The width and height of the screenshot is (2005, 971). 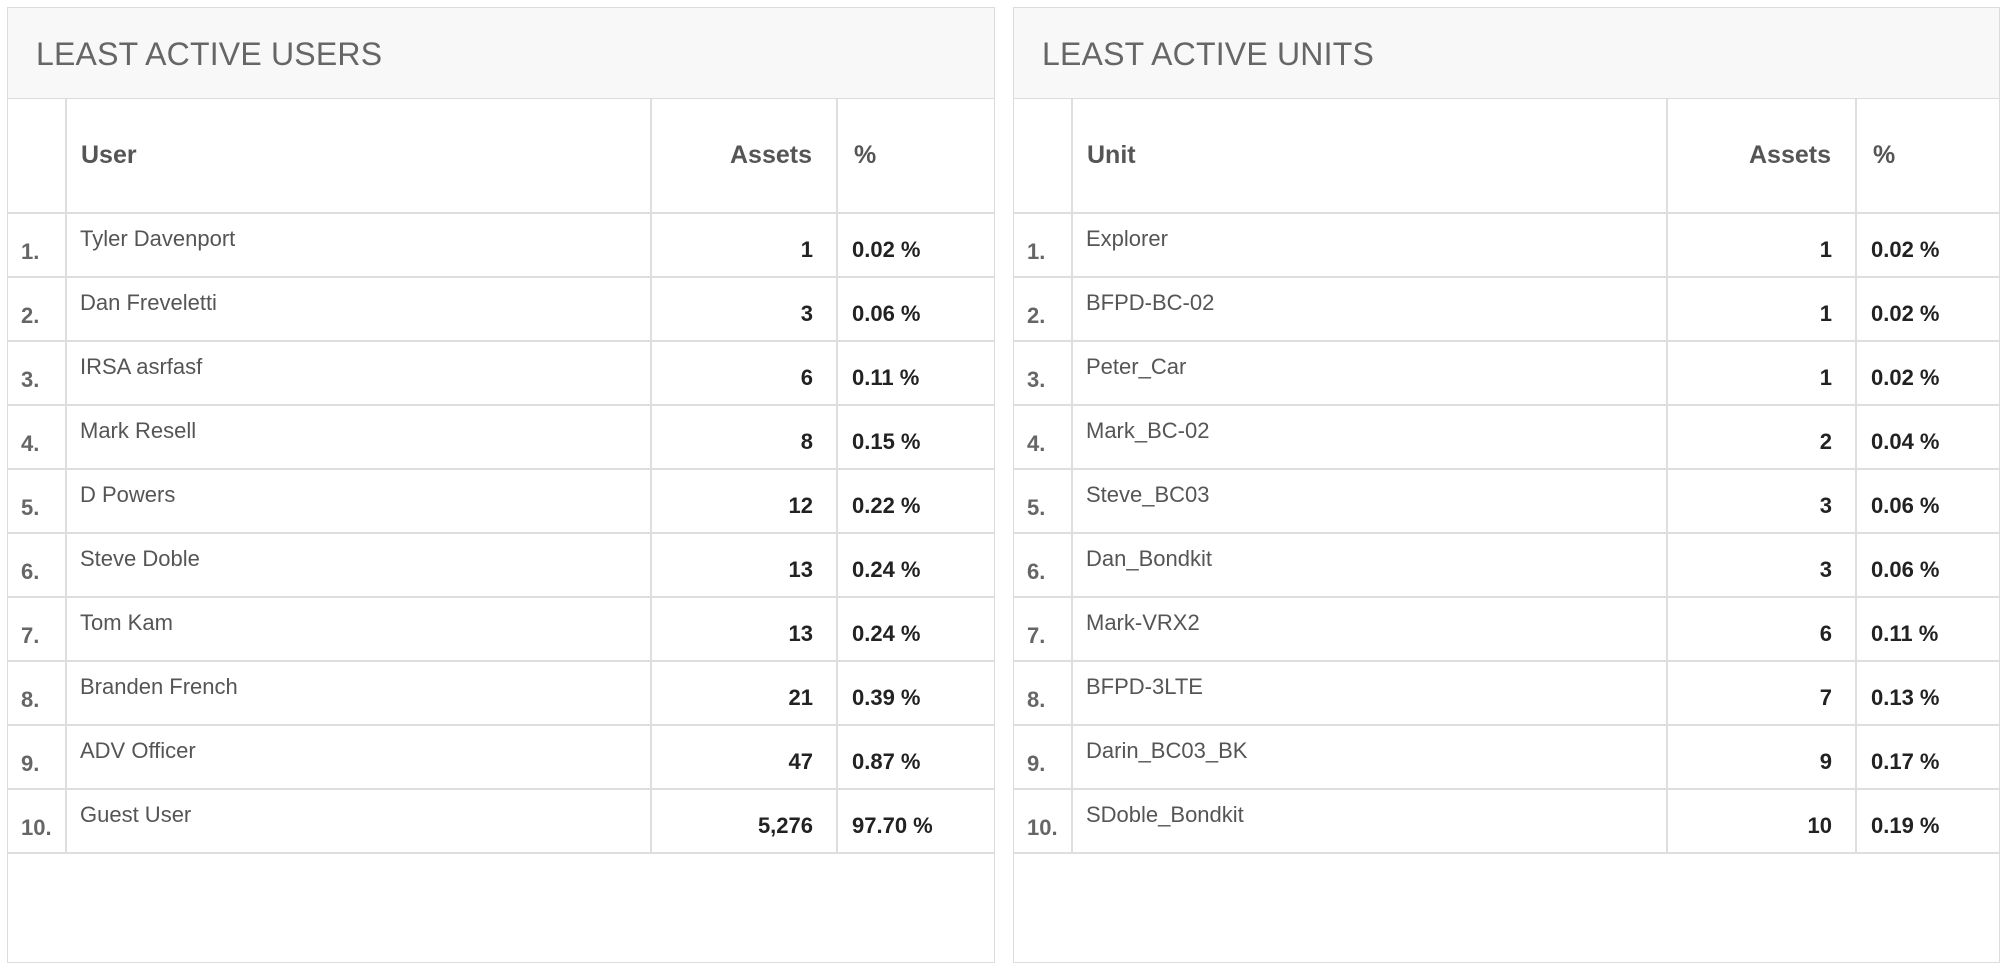 I want to click on table-row: 3. Peter_Car 1 0.02 %, so click(x=1506, y=373).